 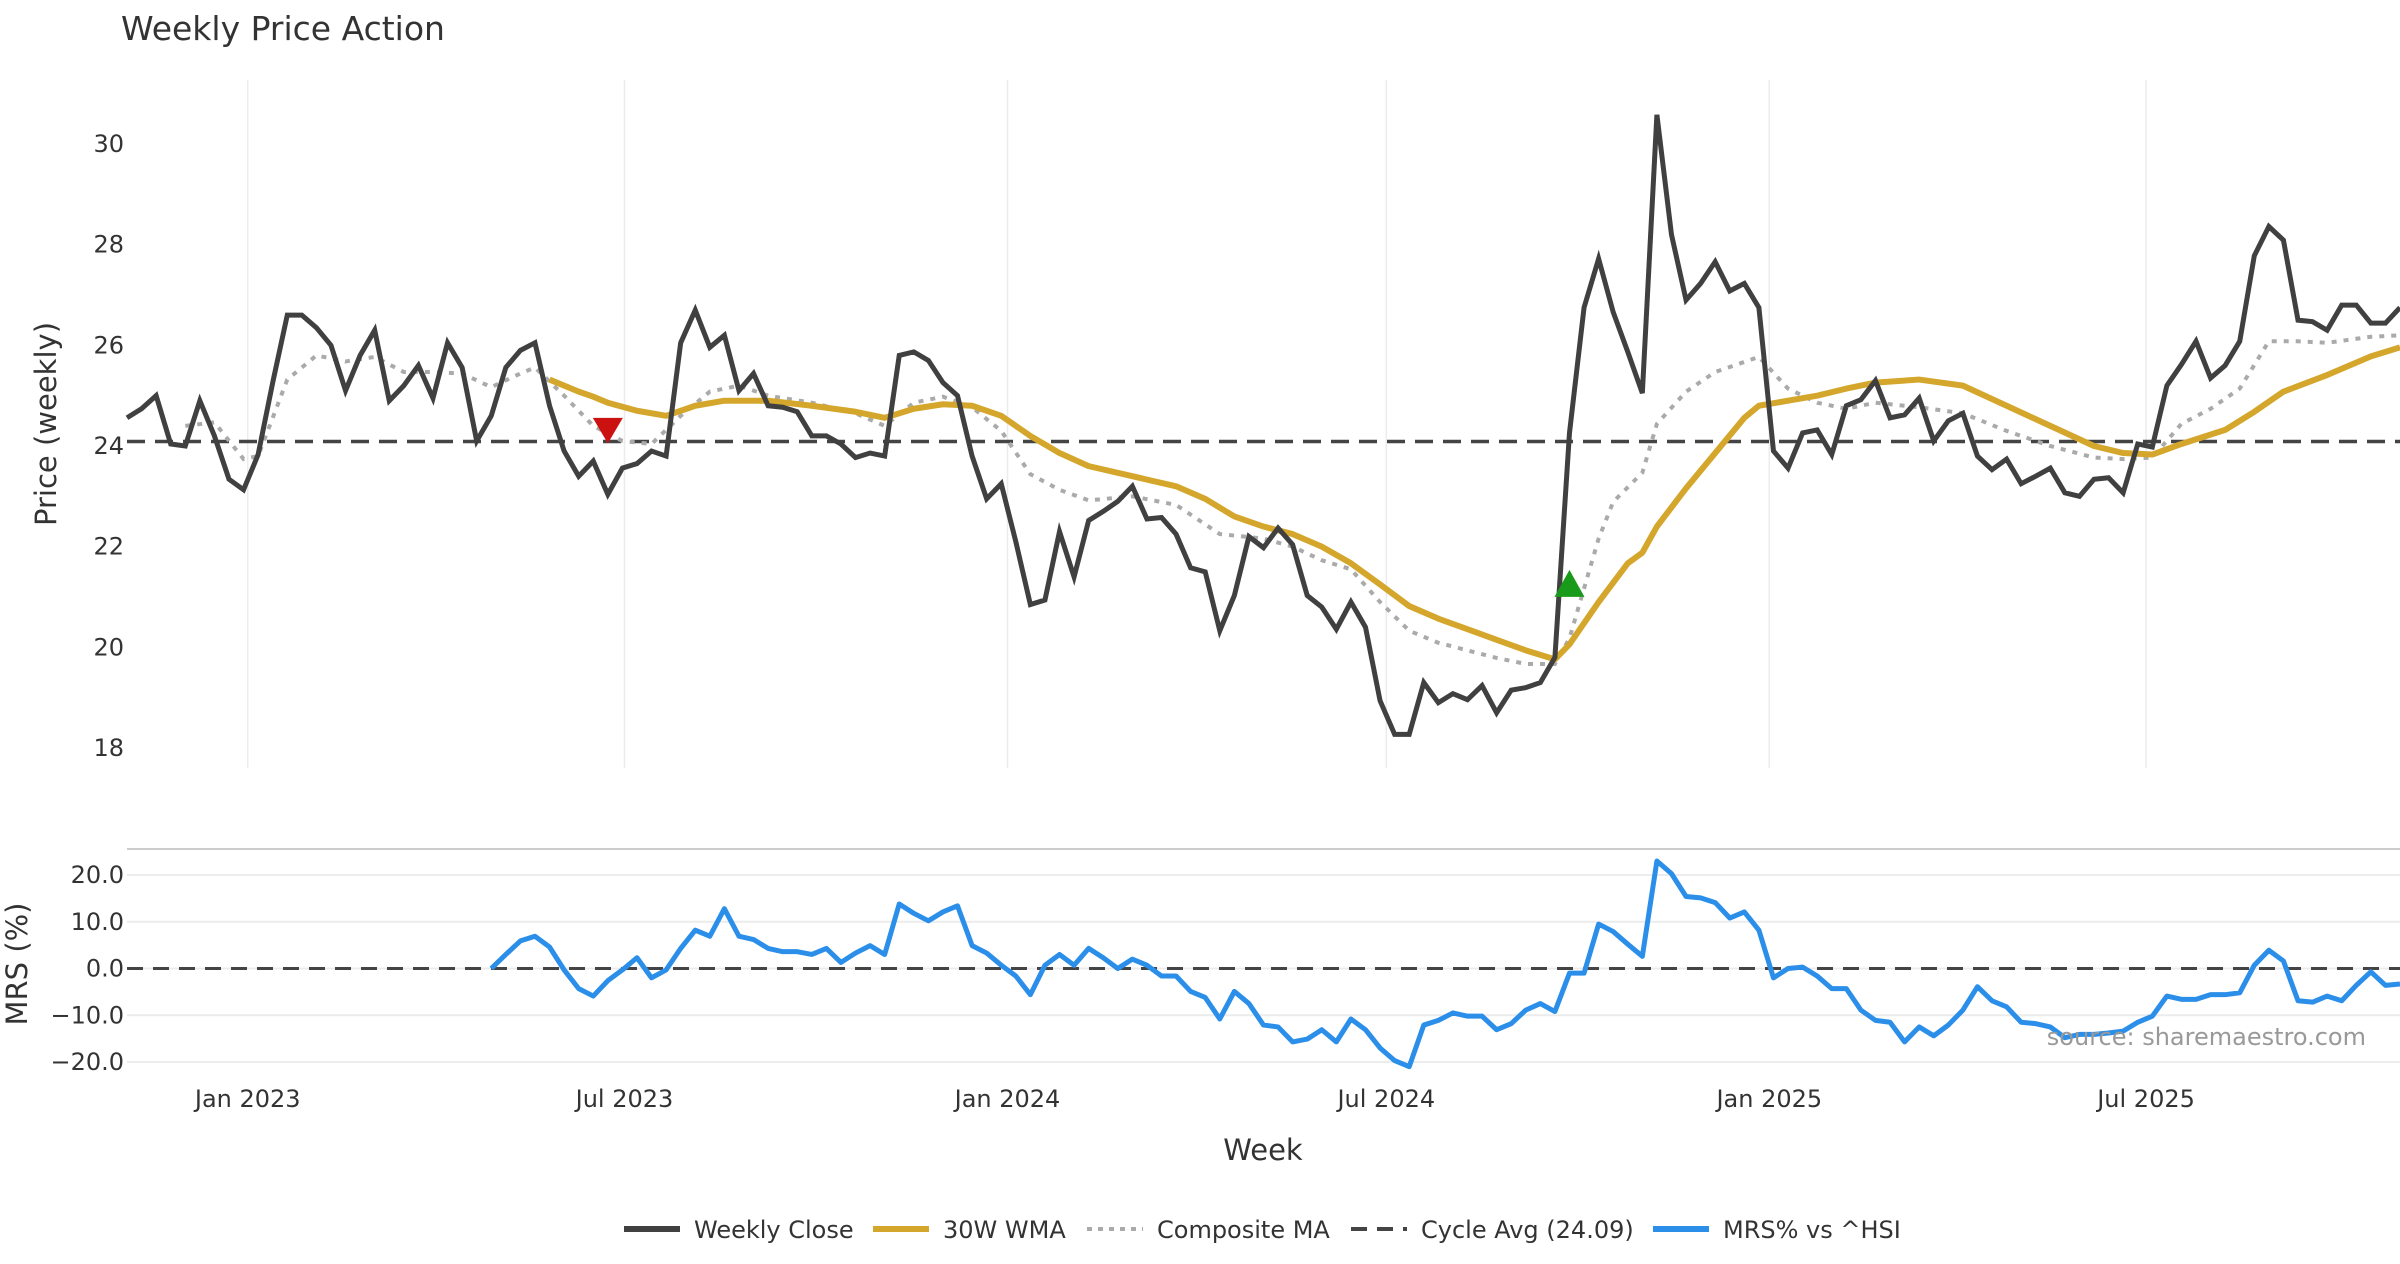 I want to click on price-y-tick-label: 22, so click(x=108, y=547).